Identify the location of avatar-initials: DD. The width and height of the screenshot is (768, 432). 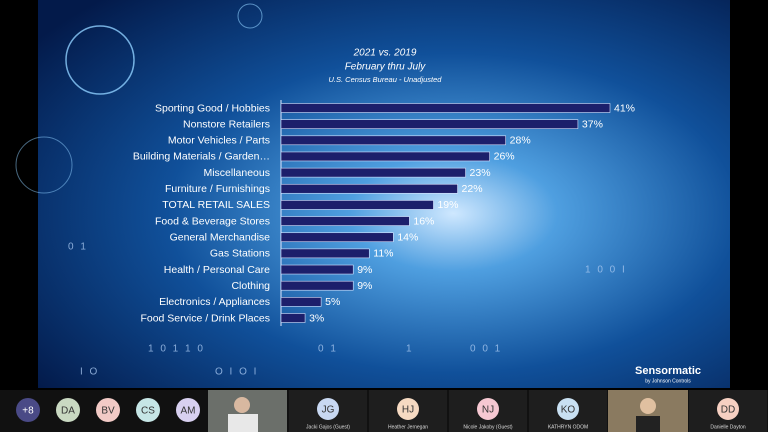
(728, 410).